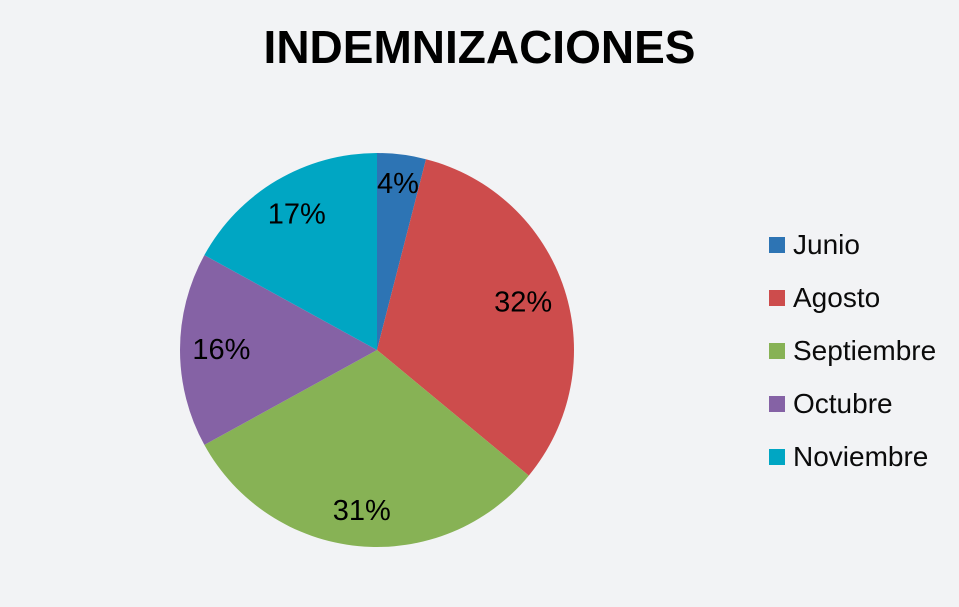  I want to click on legend-label-noviembre: Noviembre, so click(861, 456).